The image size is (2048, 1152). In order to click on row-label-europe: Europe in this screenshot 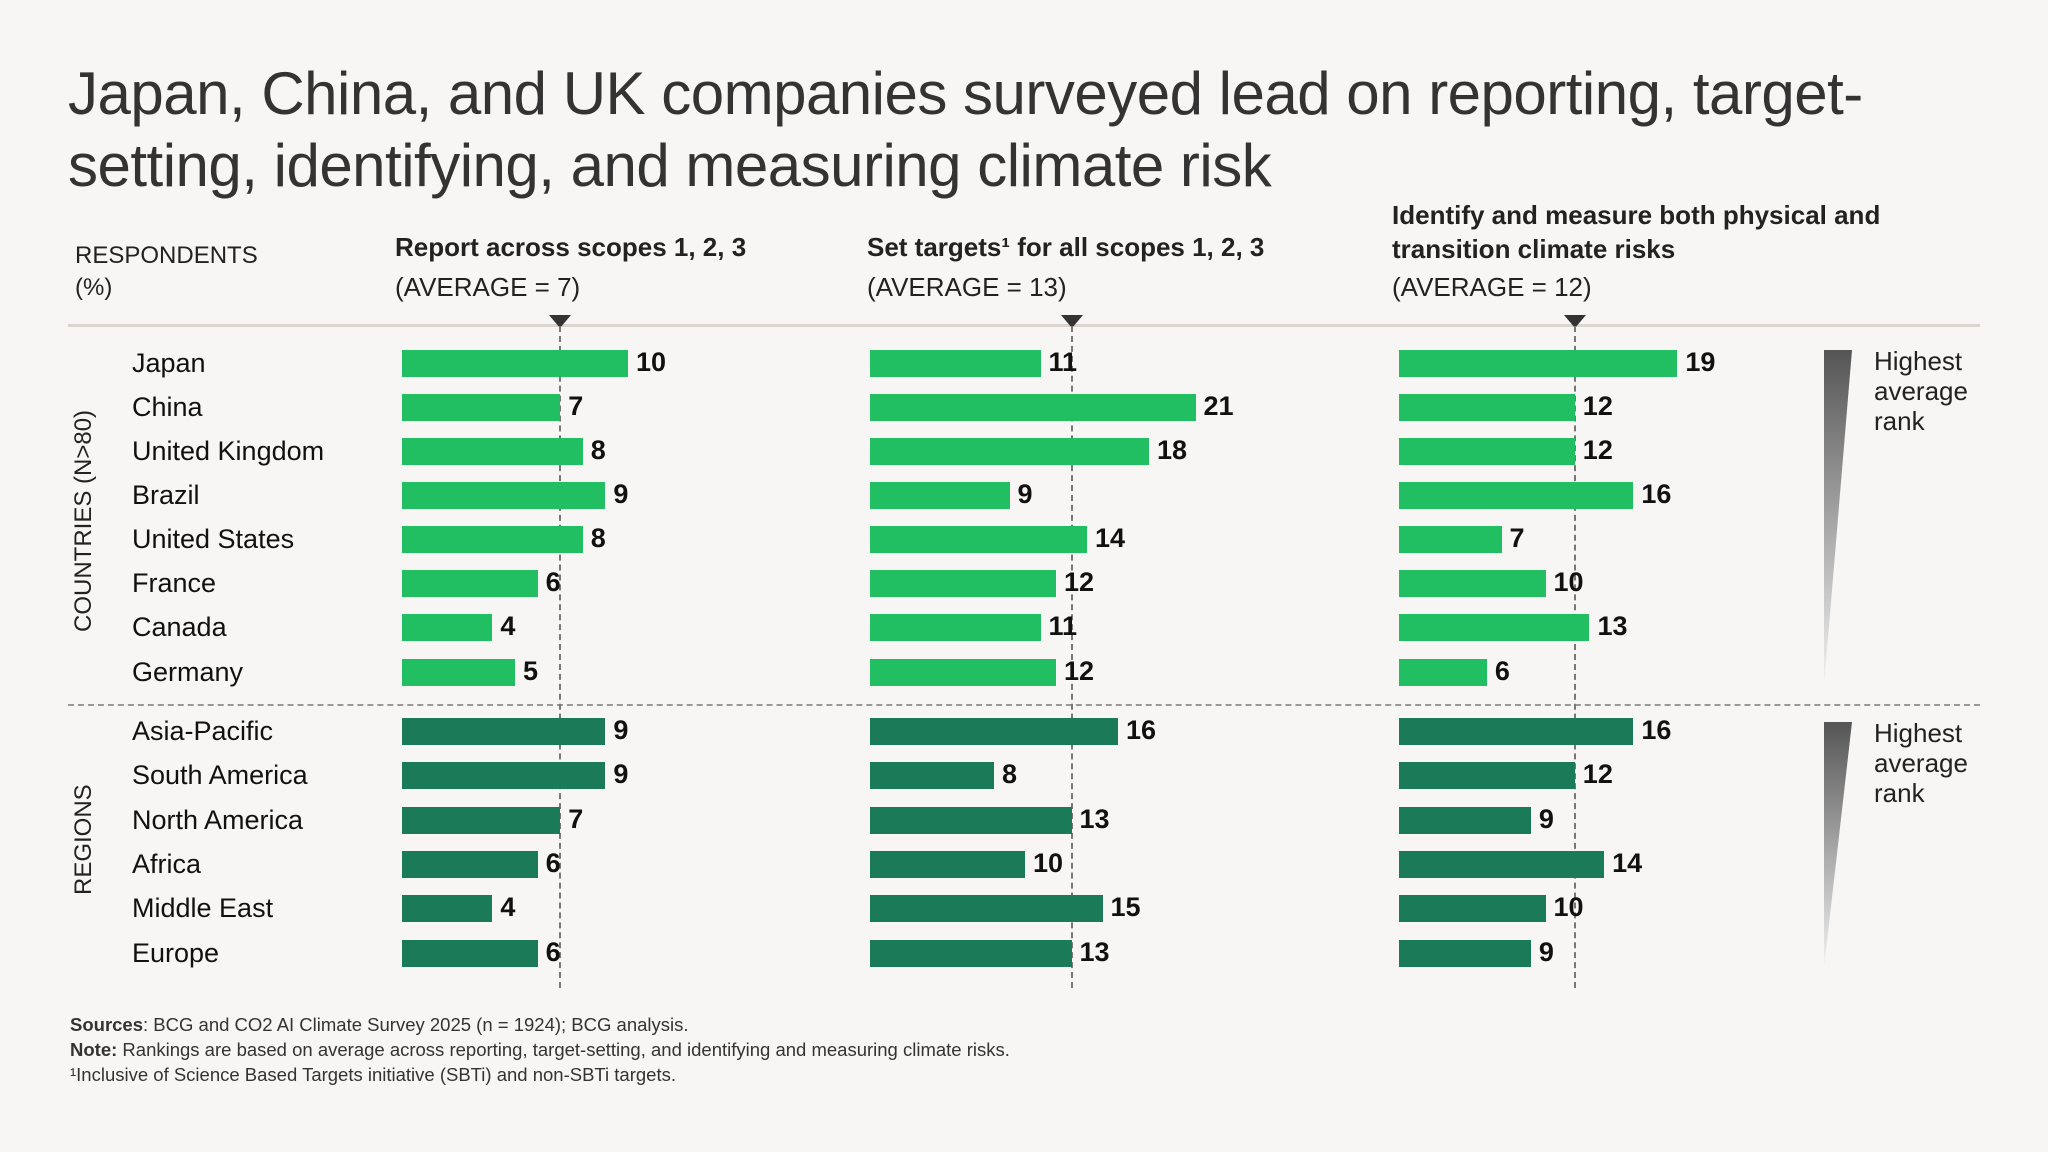, I will do `click(176, 953)`.